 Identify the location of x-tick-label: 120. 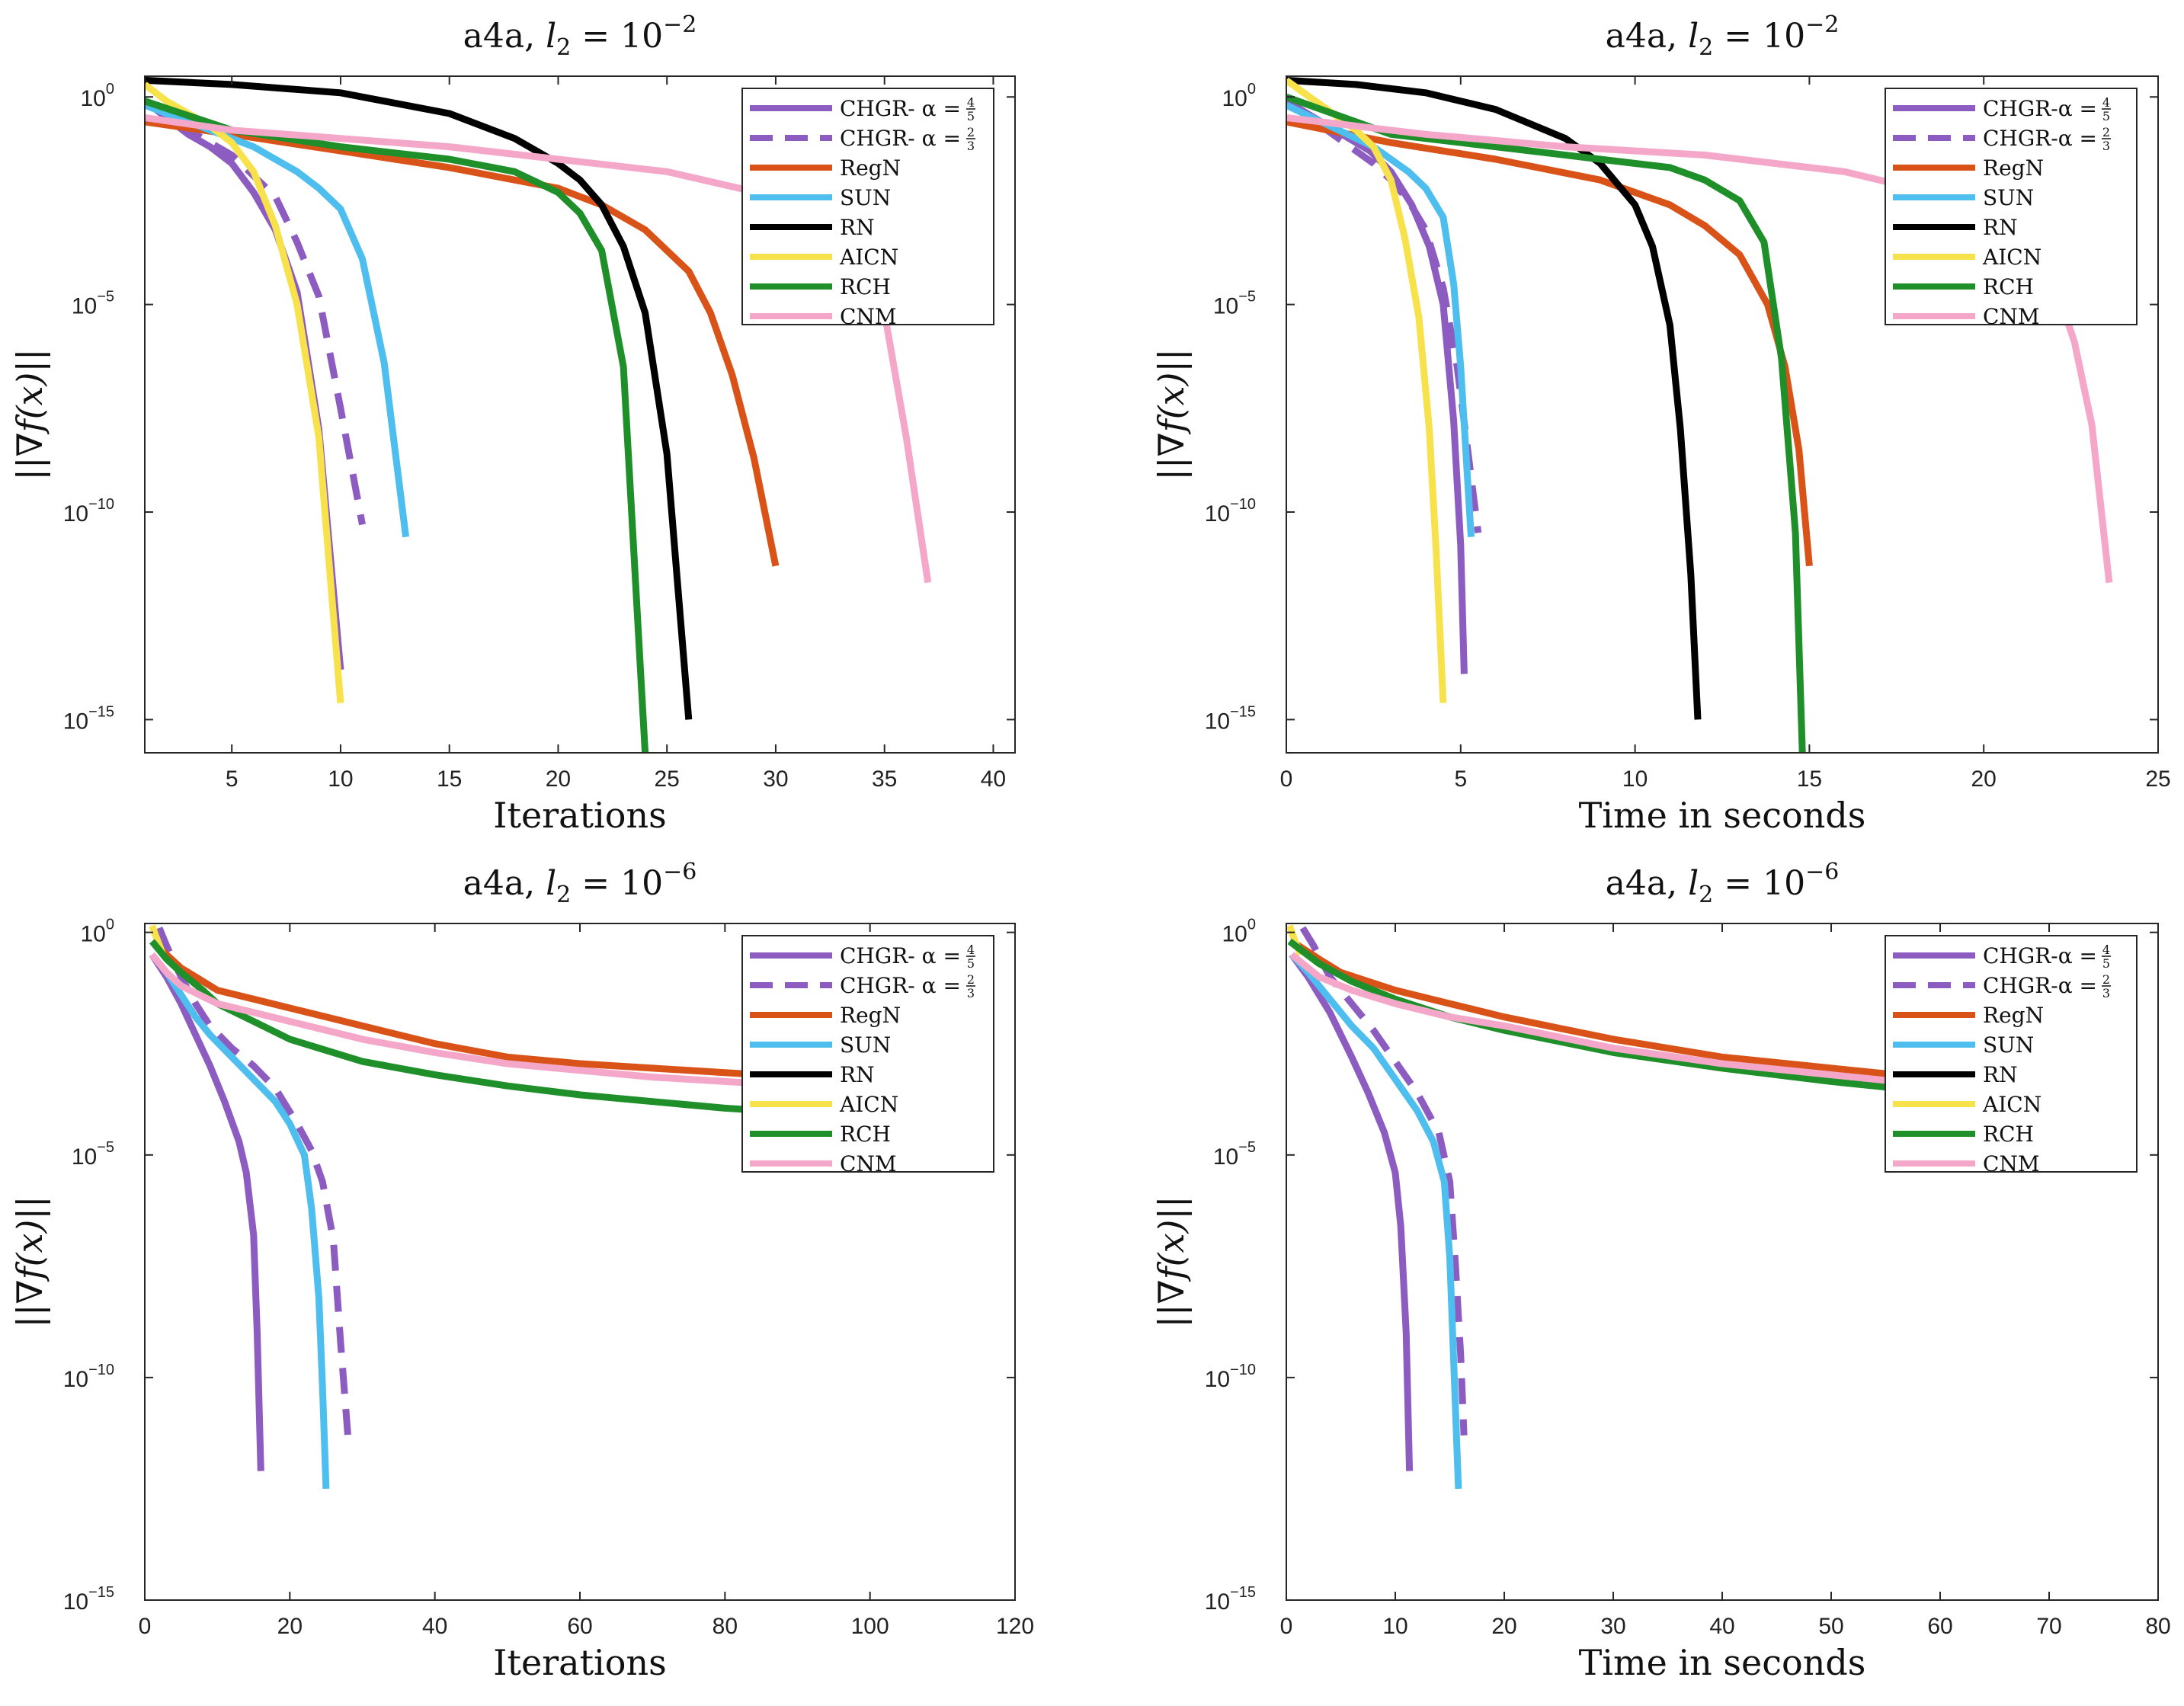
(1015, 1626).